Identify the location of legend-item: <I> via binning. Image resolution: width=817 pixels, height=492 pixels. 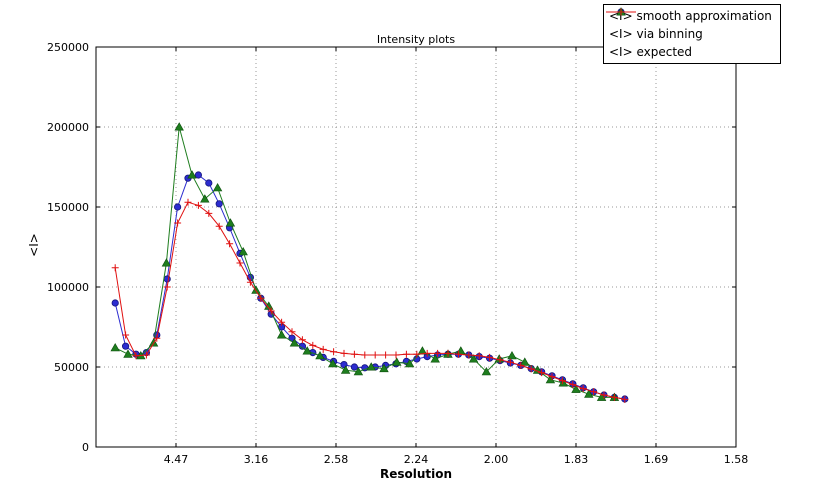
(689, 25).